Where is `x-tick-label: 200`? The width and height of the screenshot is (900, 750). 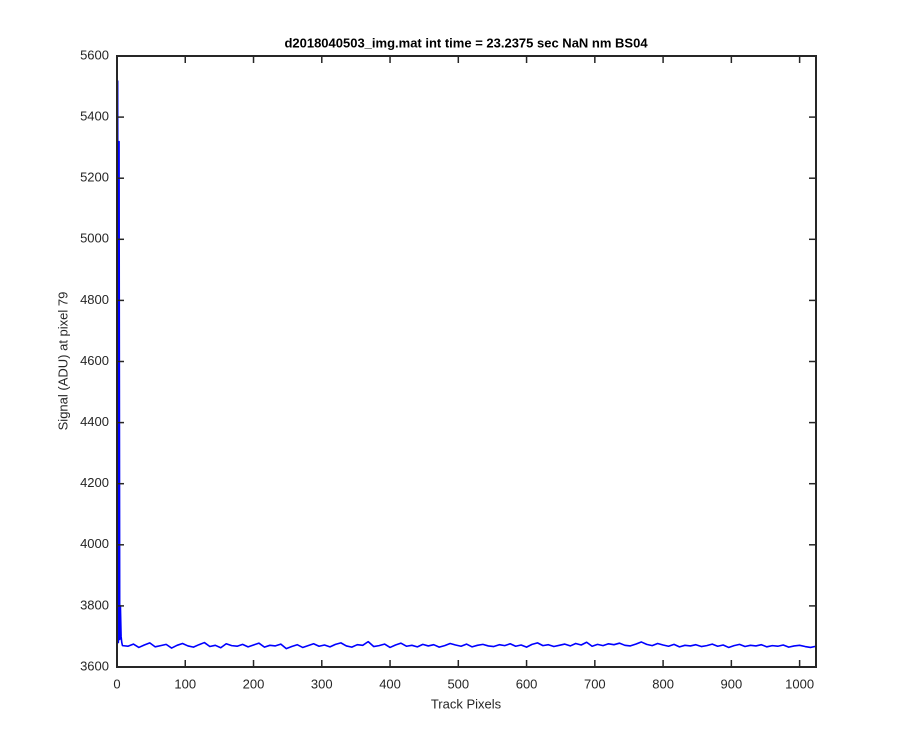 x-tick-label: 200 is located at coordinates (254, 683).